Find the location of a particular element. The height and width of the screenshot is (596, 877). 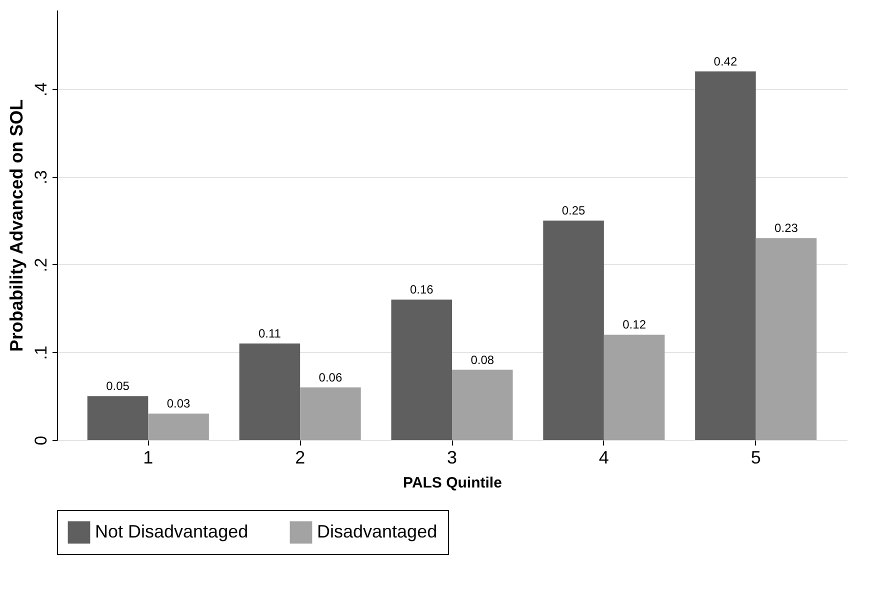

y-tick-label: .3 is located at coordinates (41, 177).